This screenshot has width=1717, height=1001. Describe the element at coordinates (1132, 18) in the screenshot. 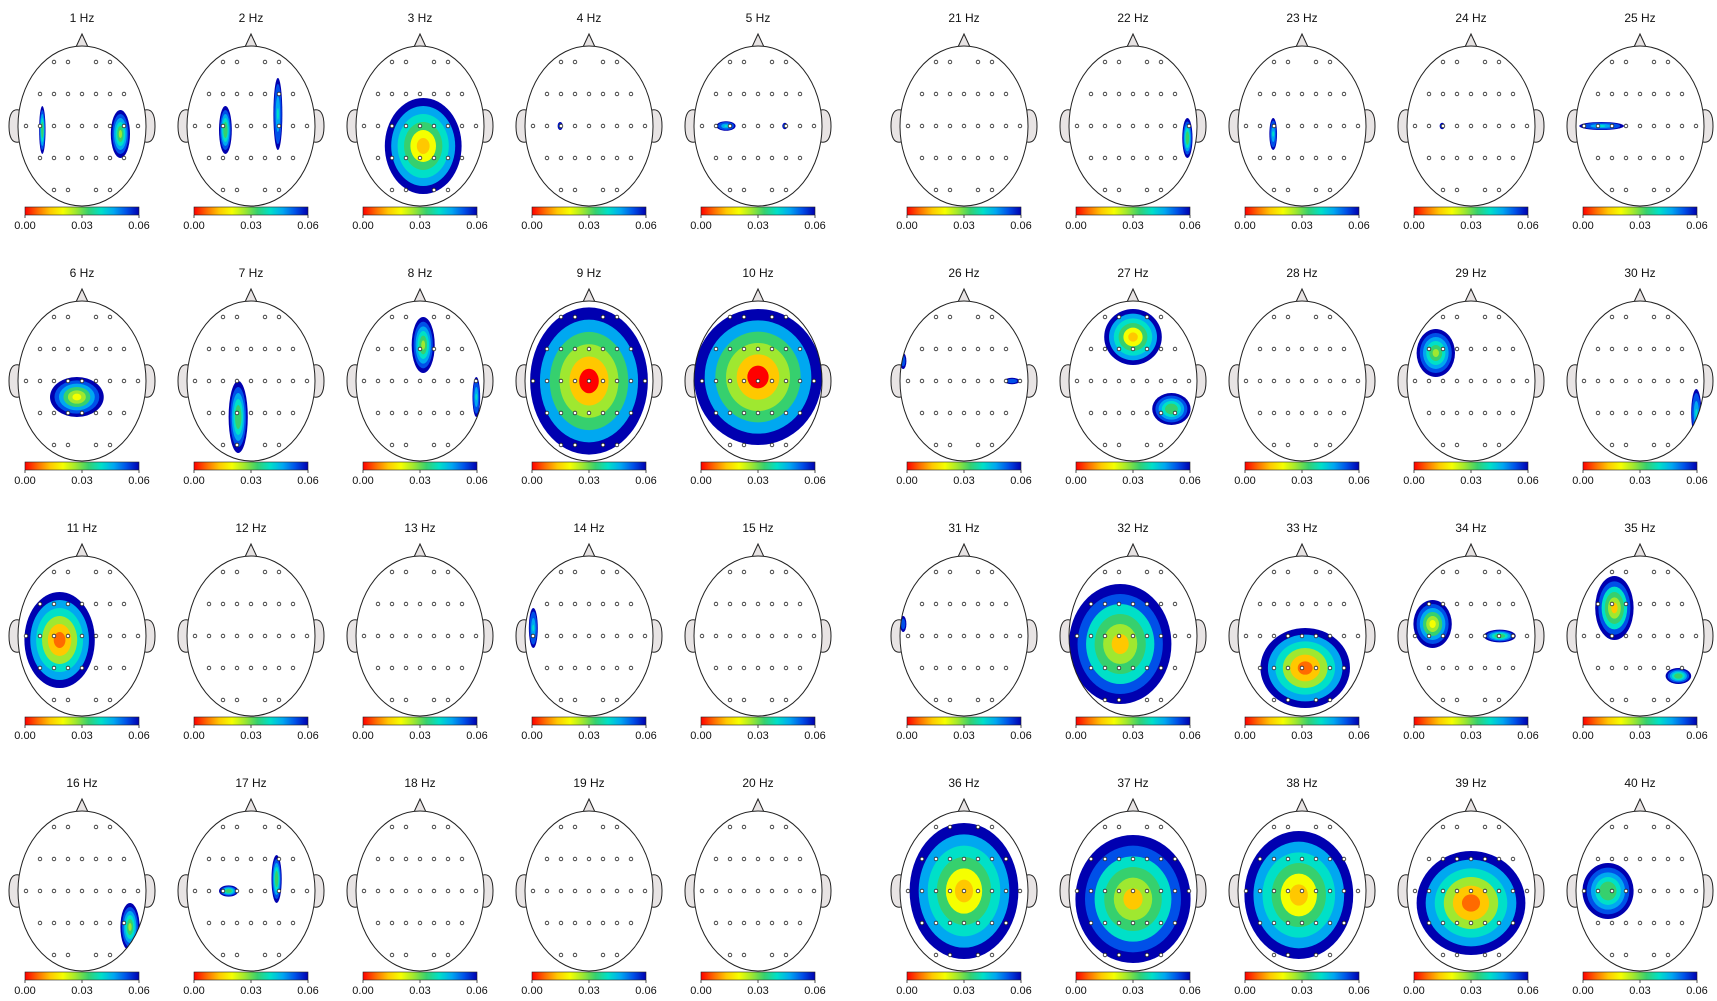

I see `panel-title: 22 Hz` at that location.